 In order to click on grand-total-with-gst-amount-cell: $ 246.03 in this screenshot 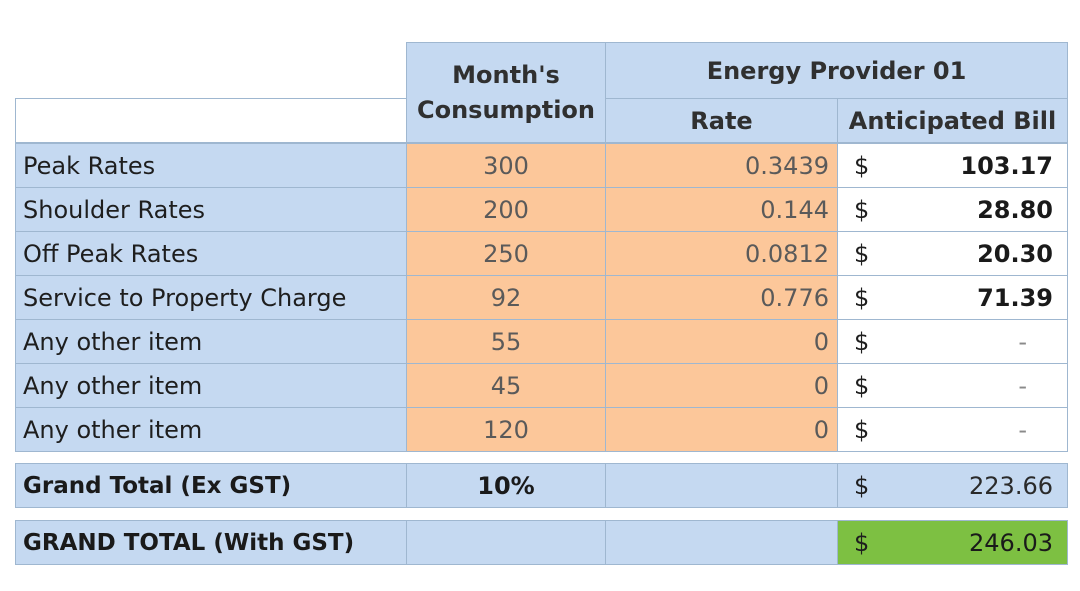, I will do `click(952, 542)`.